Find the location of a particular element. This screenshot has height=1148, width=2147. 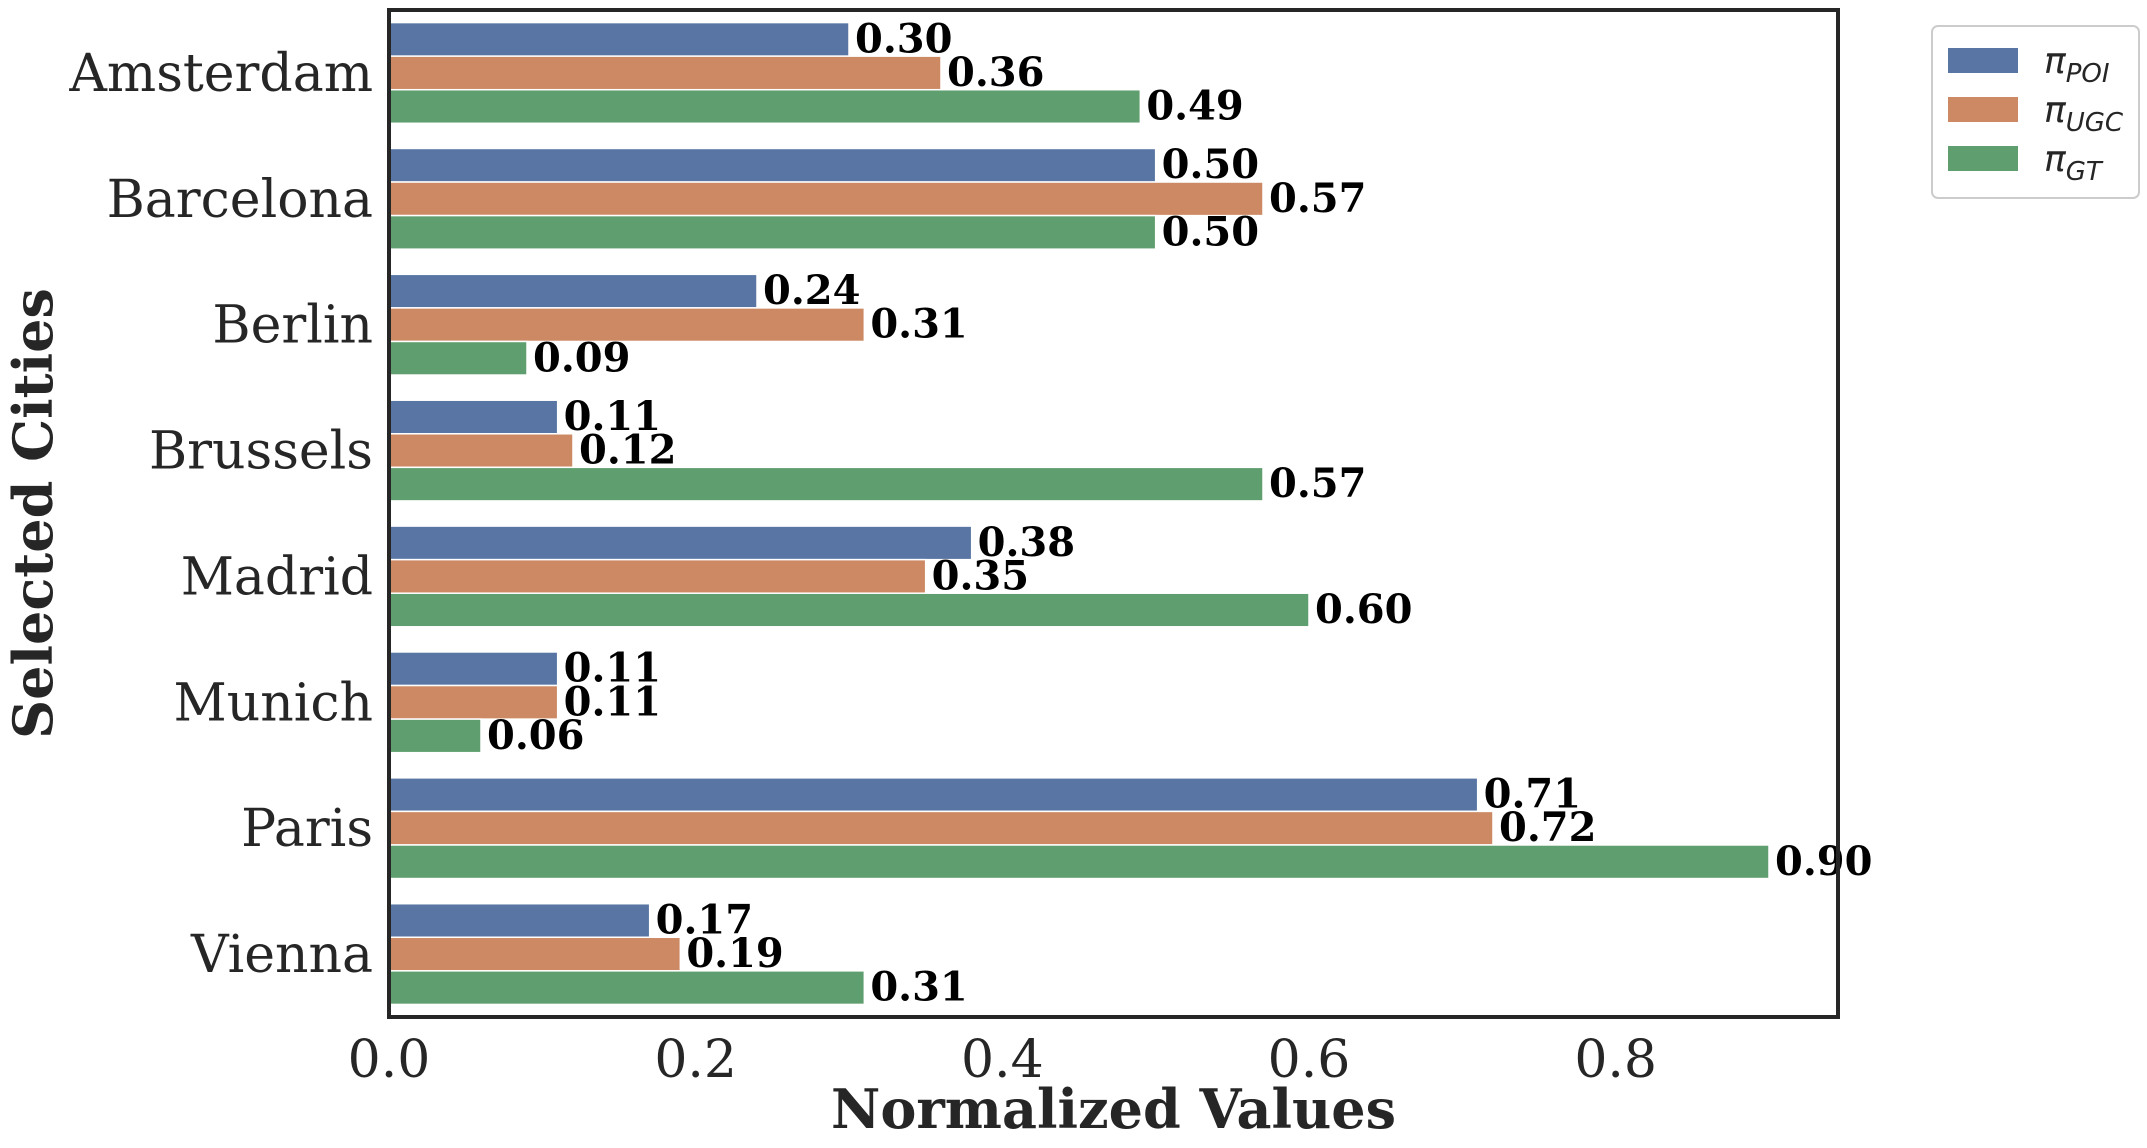

legend-swatch-gt is located at coordinates (1983, 158).